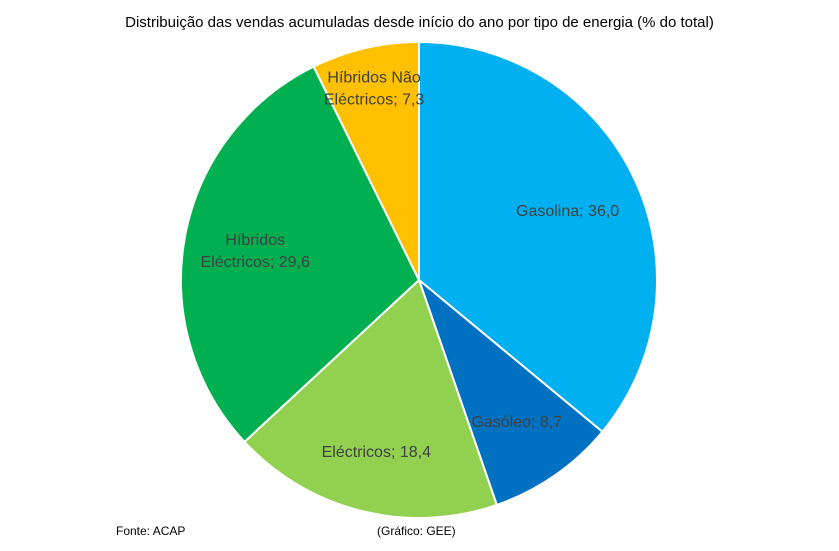 Image resolution: width=839 pixels, height=551 pixels. Describe the element at coordinates (255, 251) in the screenshot. I see `slice-label-3: Híbridos Eléctricos; 29,6` at that location.